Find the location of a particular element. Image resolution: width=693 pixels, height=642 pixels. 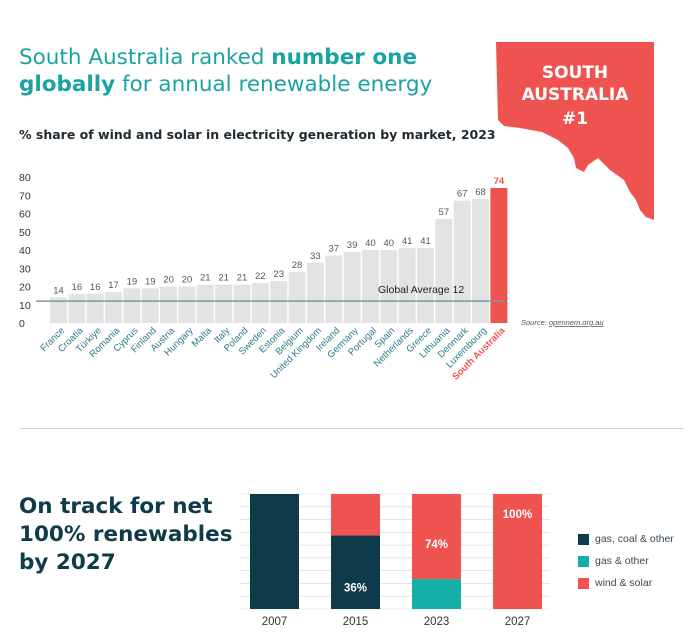

stack-value-label: 36% is located at coordinates (355, 589).